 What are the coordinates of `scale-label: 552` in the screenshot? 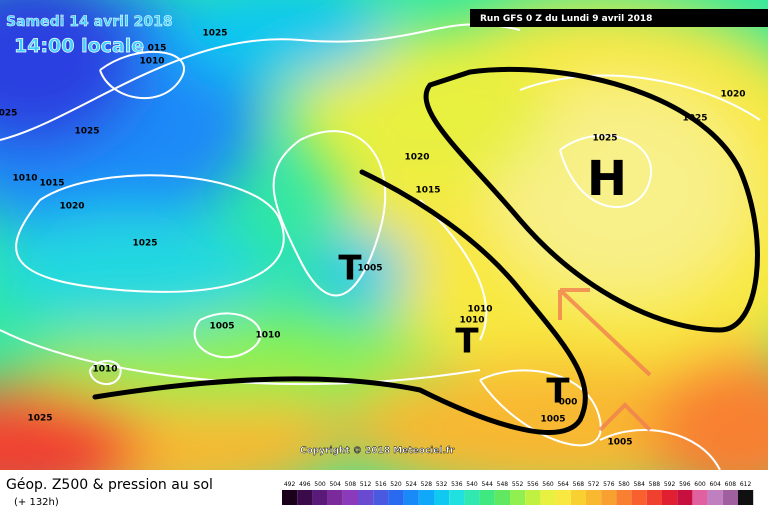 It's located at (518, 484).